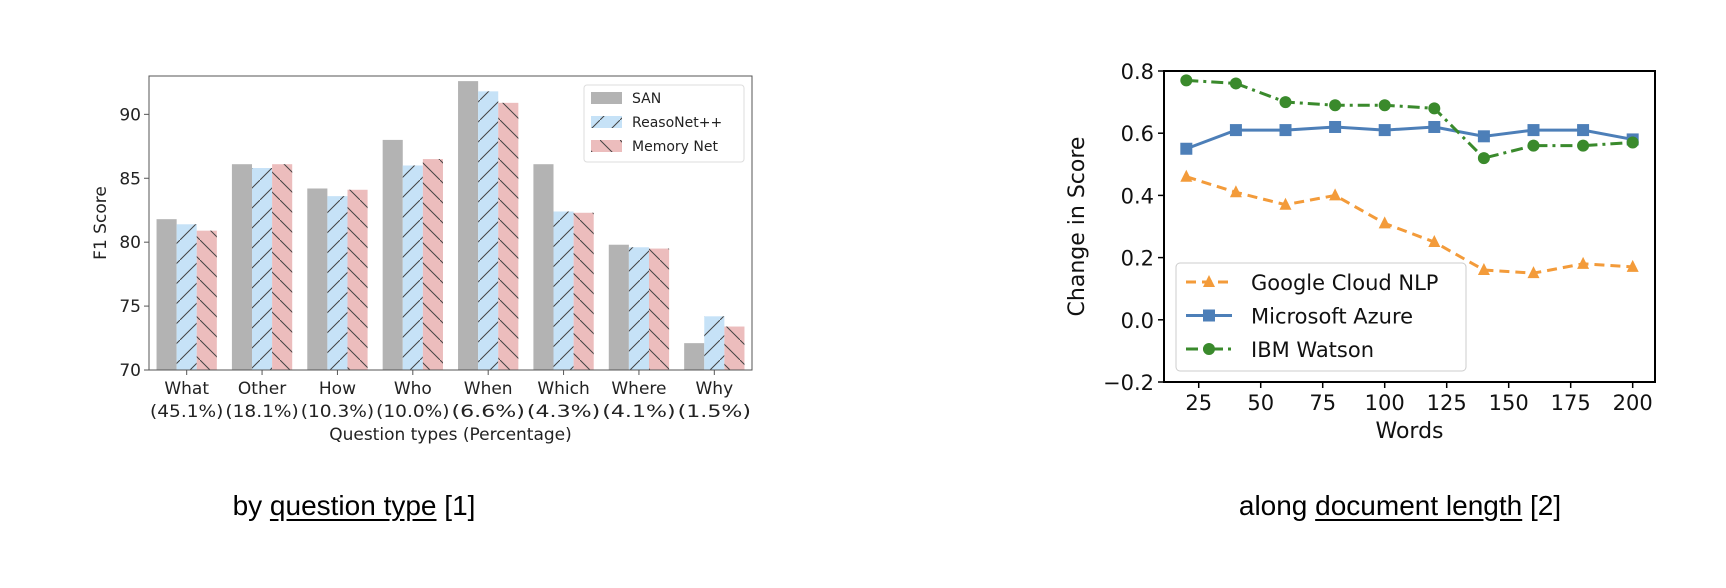 Image resolution: width=1726 pixels, height=588 pixels. Describe the element at coordinates (261, 412) in the screenshot. I see `x-tick-sublabel: (18.1%)` at that location.